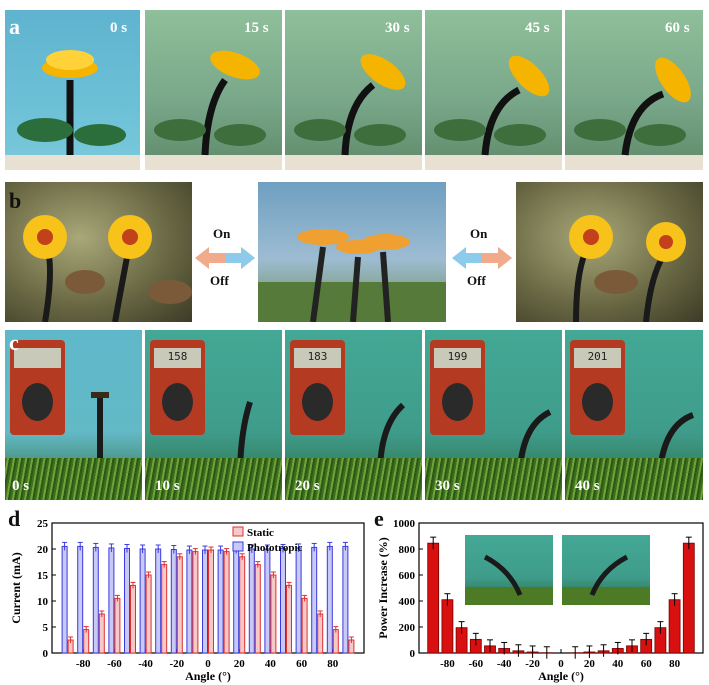 This screenshot has height=685, width=709. I want to click on x-tick-label: 40, so click(618, 664).